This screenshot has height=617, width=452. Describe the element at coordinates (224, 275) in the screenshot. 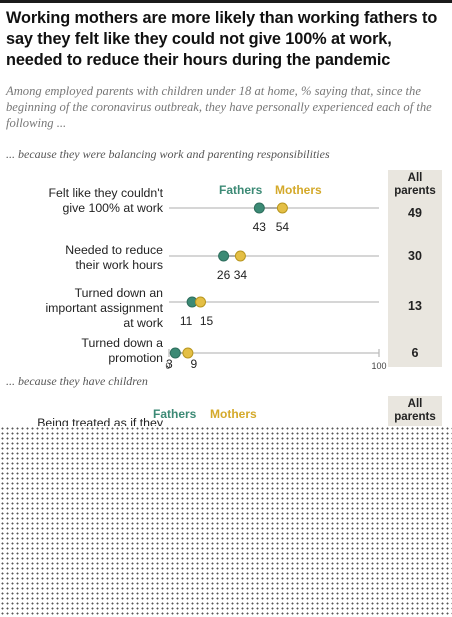

I see `fathers-value-label-2: 26` at that location.